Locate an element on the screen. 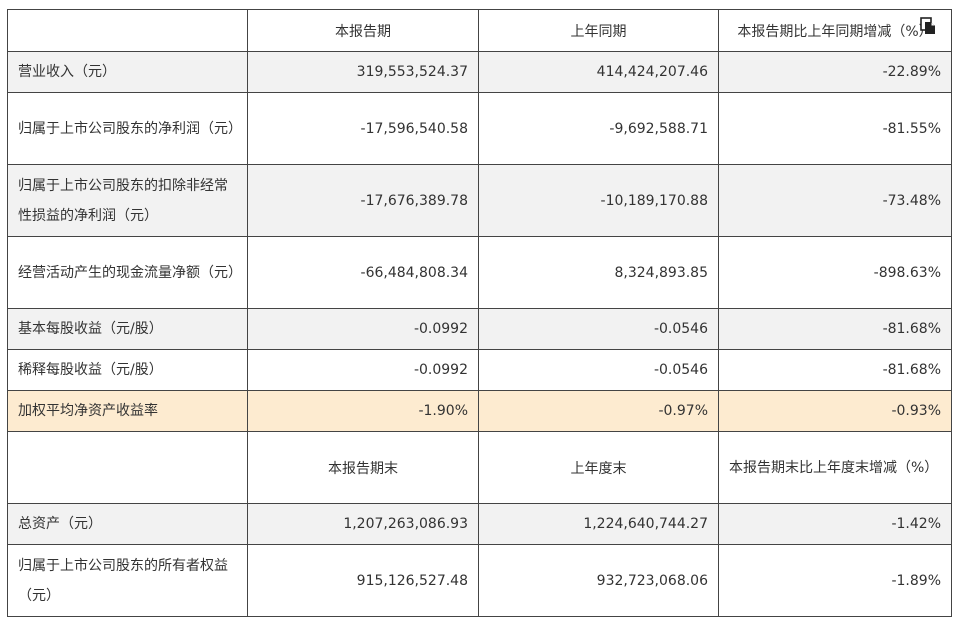 The width and height of the screenshot is (960, 622). header-period-end: 本报告期末 is located at coordinates (363, 467).